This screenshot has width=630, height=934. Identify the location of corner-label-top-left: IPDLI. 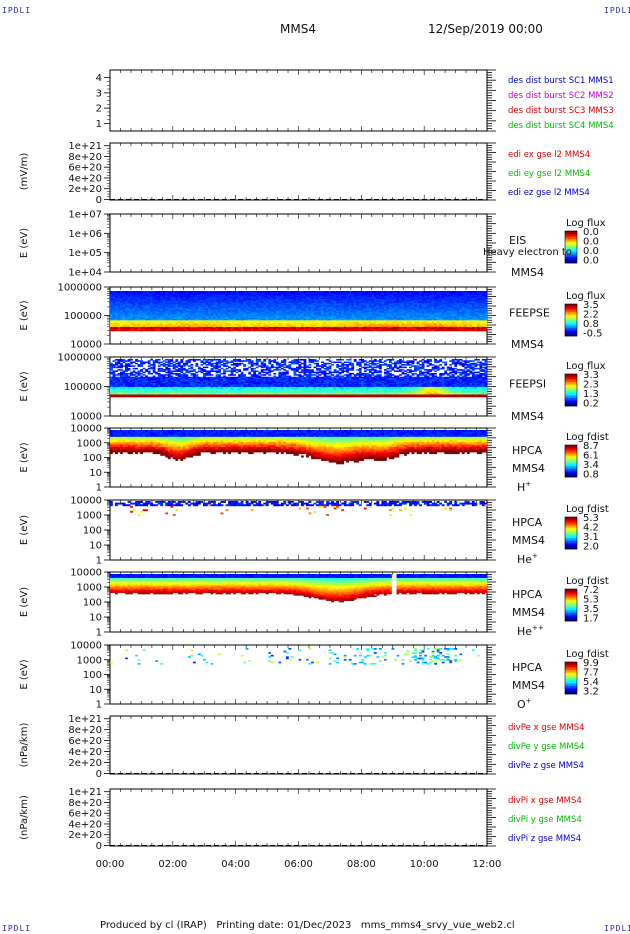
(17, 10).